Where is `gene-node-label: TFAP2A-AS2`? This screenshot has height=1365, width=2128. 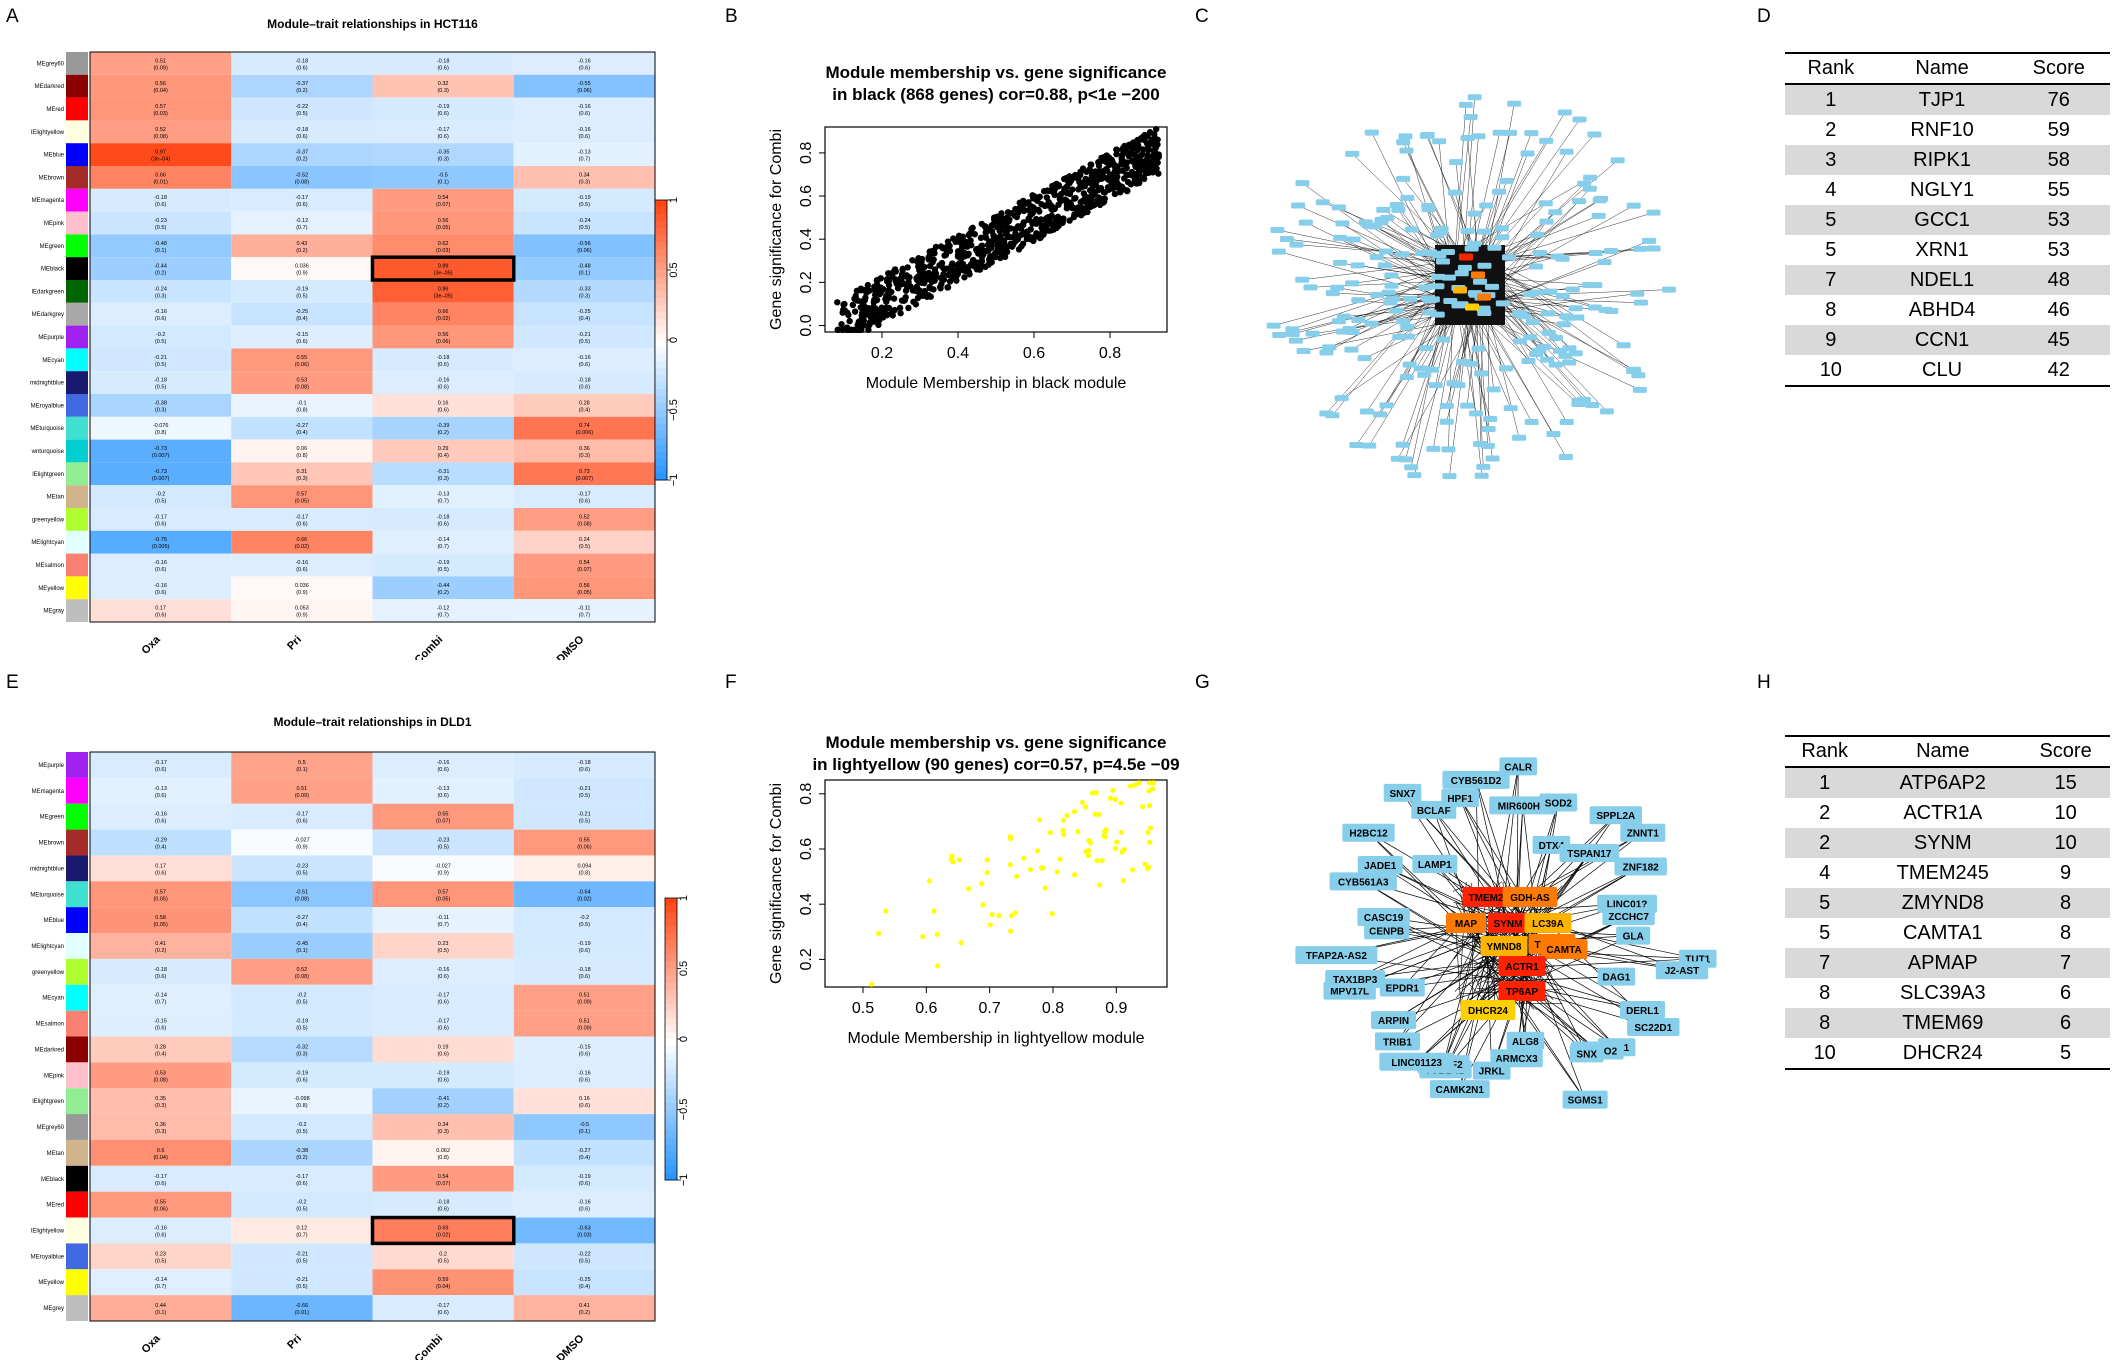
gene-node-label: TFAP2A-AS2 is located at coordinates (1337, 956).